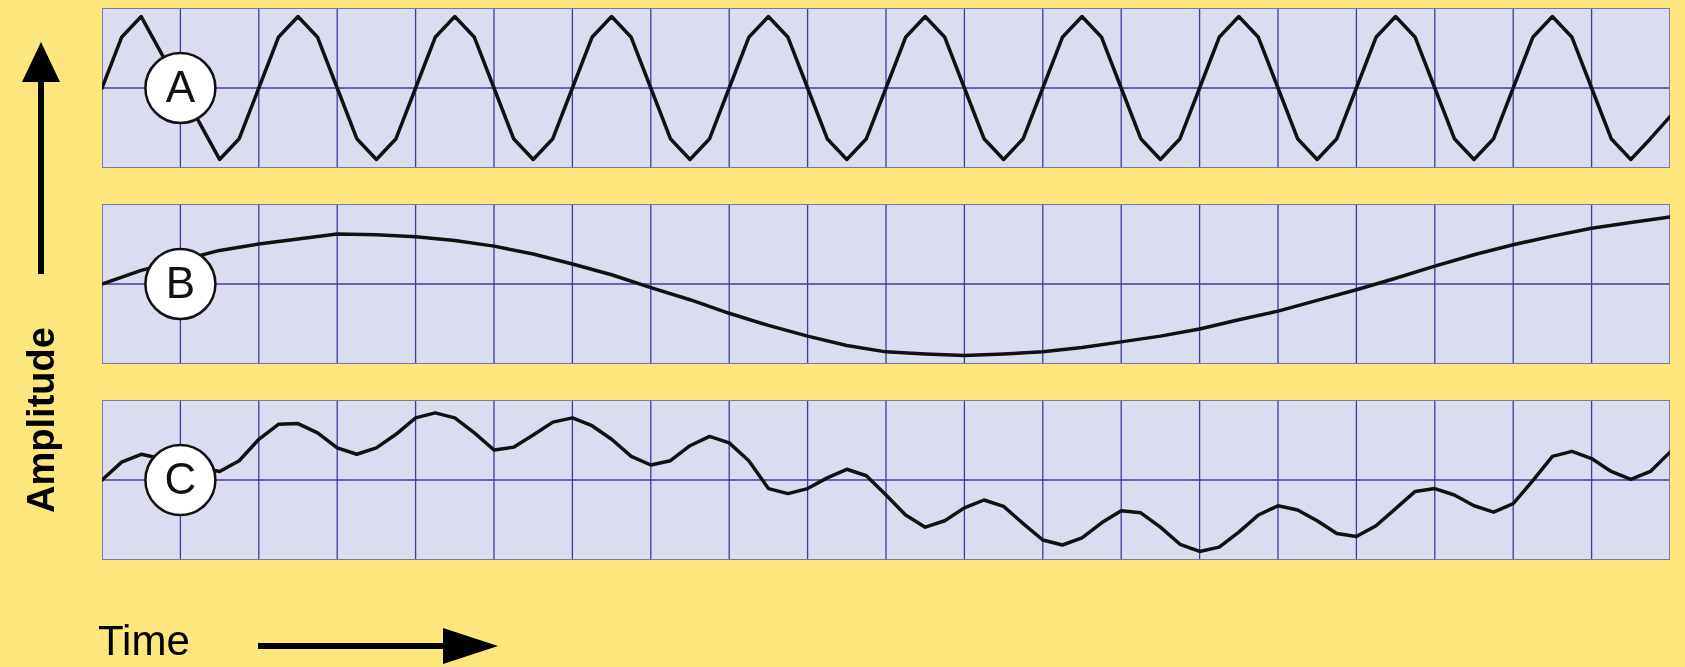  What do you see at coordinates (144, 641) in the screenshot?
I see `x-axis-title: Time` at bounding box center [144, 641].